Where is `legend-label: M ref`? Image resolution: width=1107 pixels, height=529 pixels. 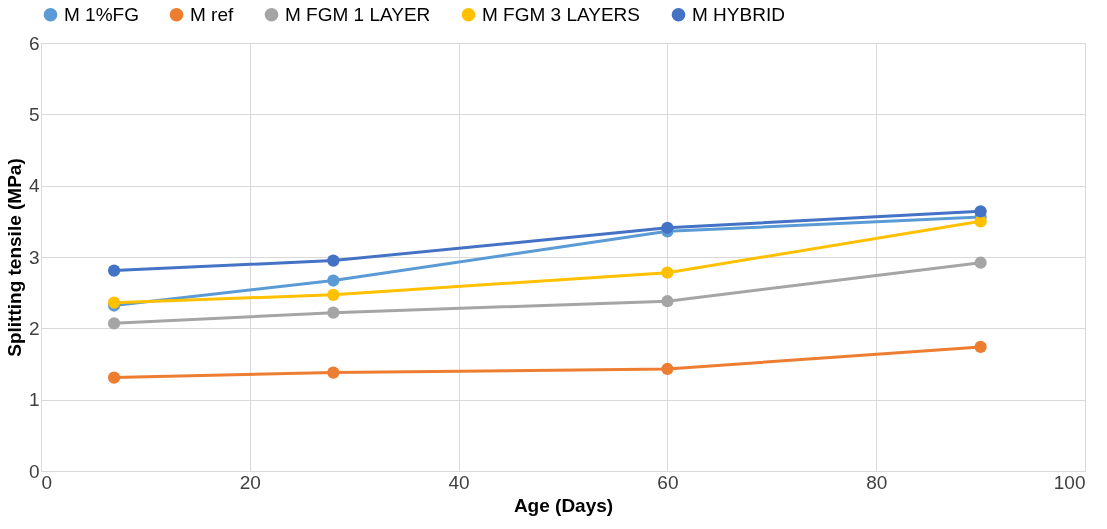
legend-label: M ref is located at coordinates (212, 14).